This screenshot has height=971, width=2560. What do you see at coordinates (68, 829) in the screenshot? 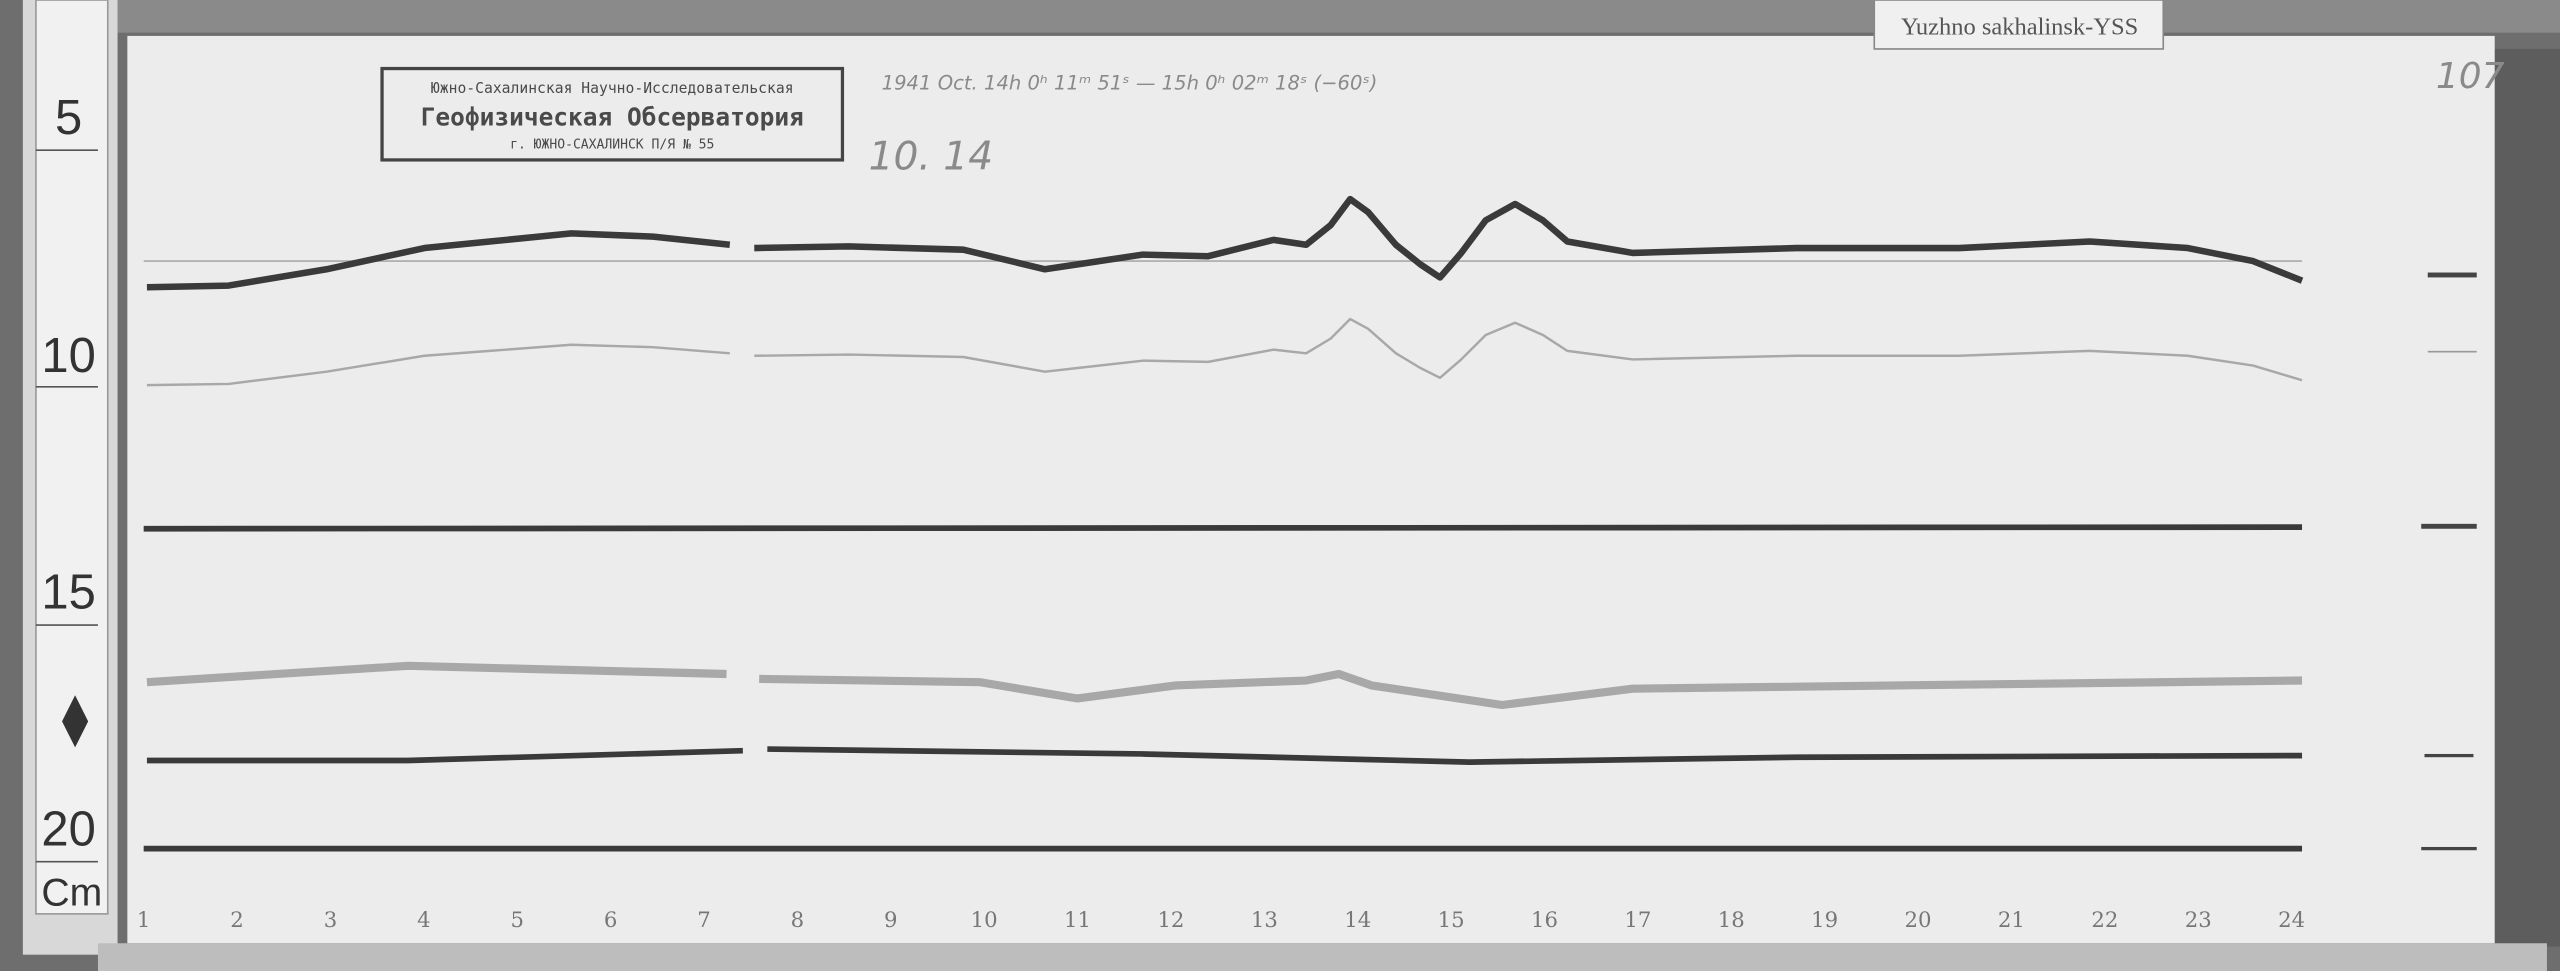
I see `ruler-mark-20: 20` at bounding box center [68, 829].